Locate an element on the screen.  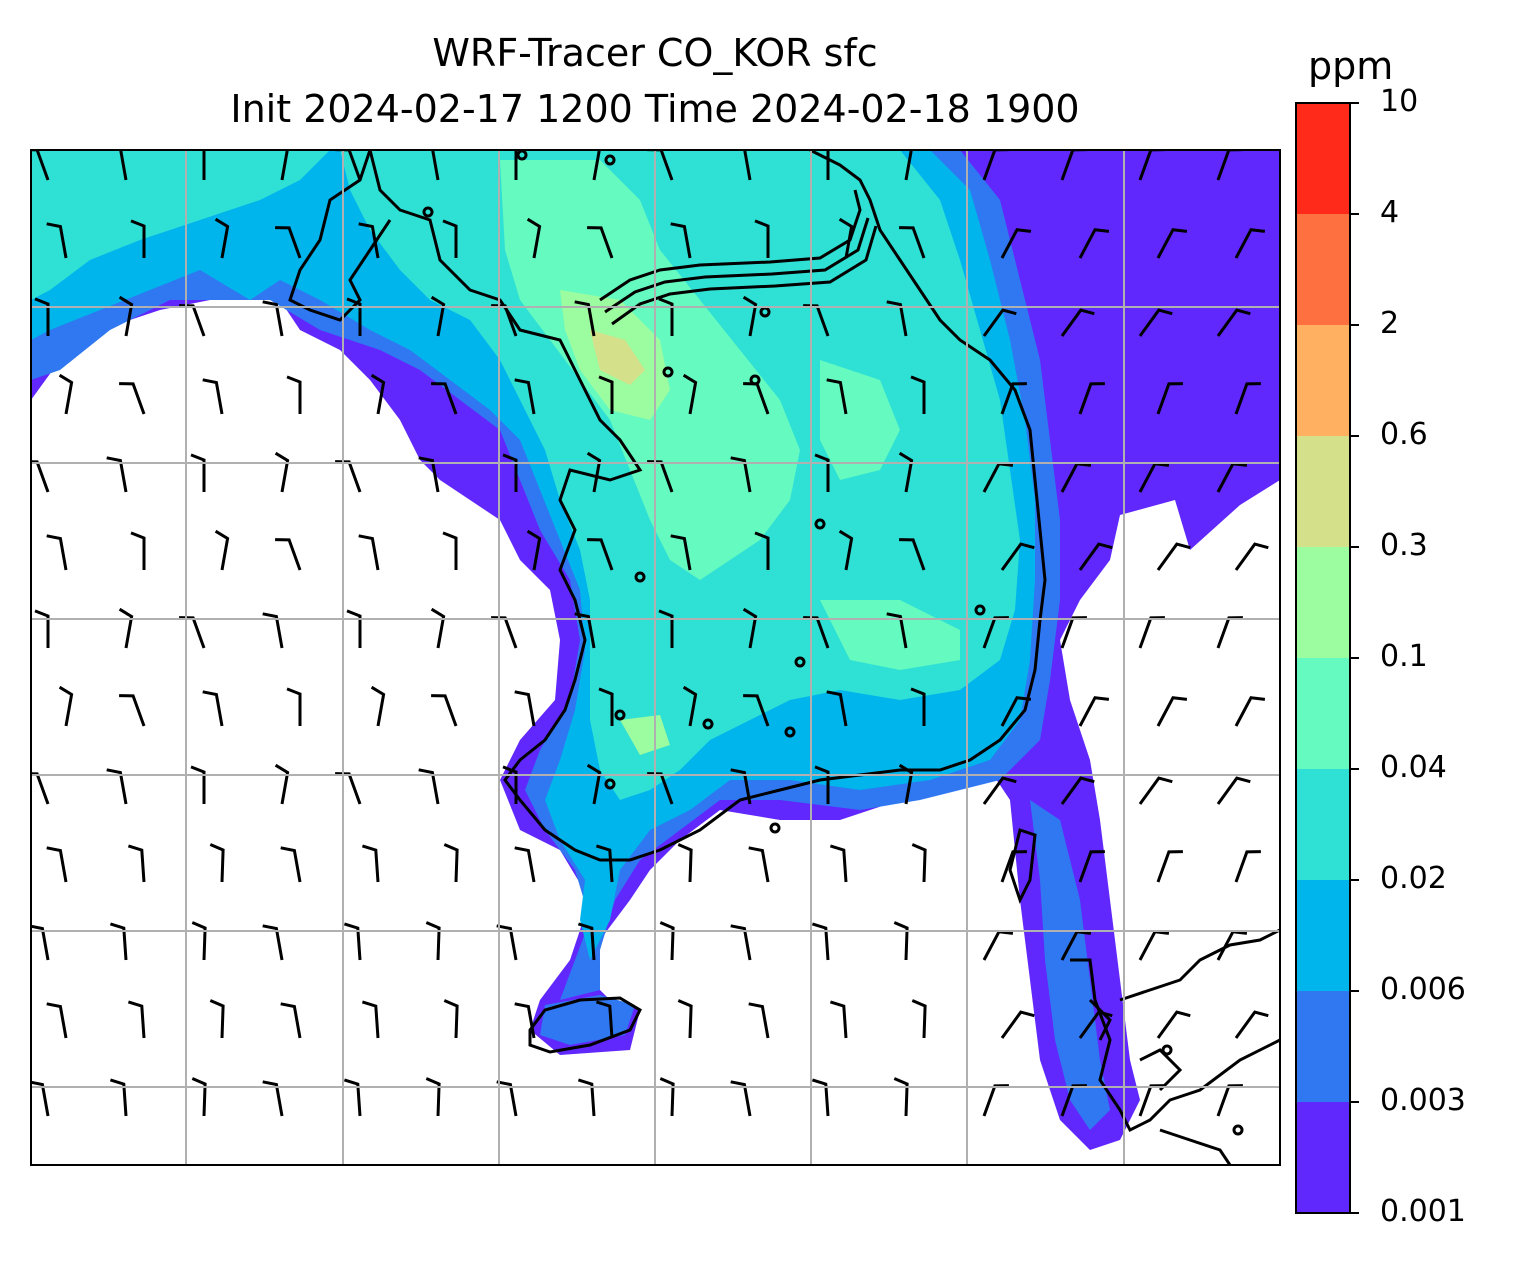
contour-cyan-west is located at coordinates (180, 225).